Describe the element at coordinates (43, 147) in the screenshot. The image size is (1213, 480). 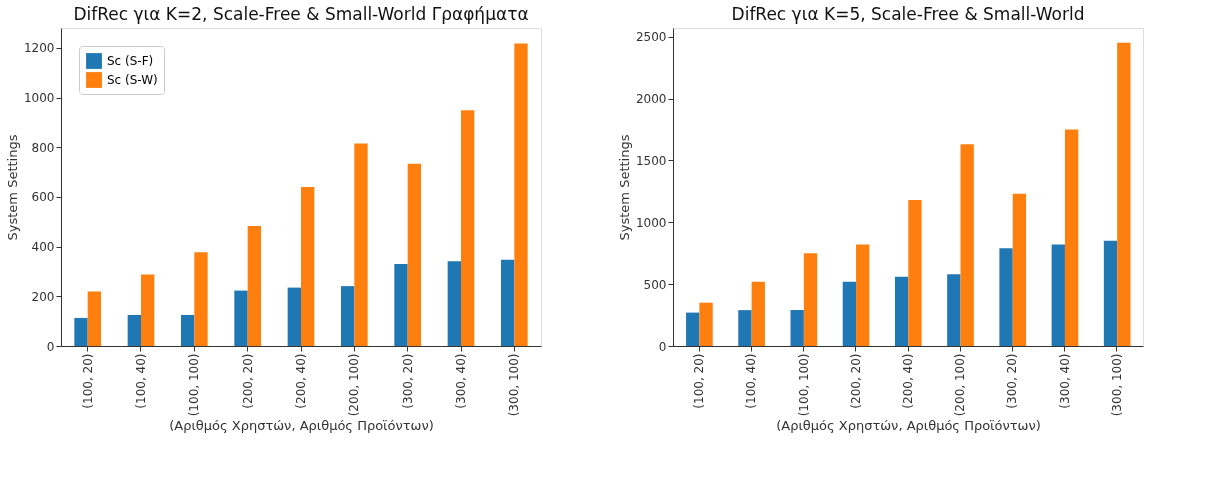
I see `y-tick-label: 800` at that location.